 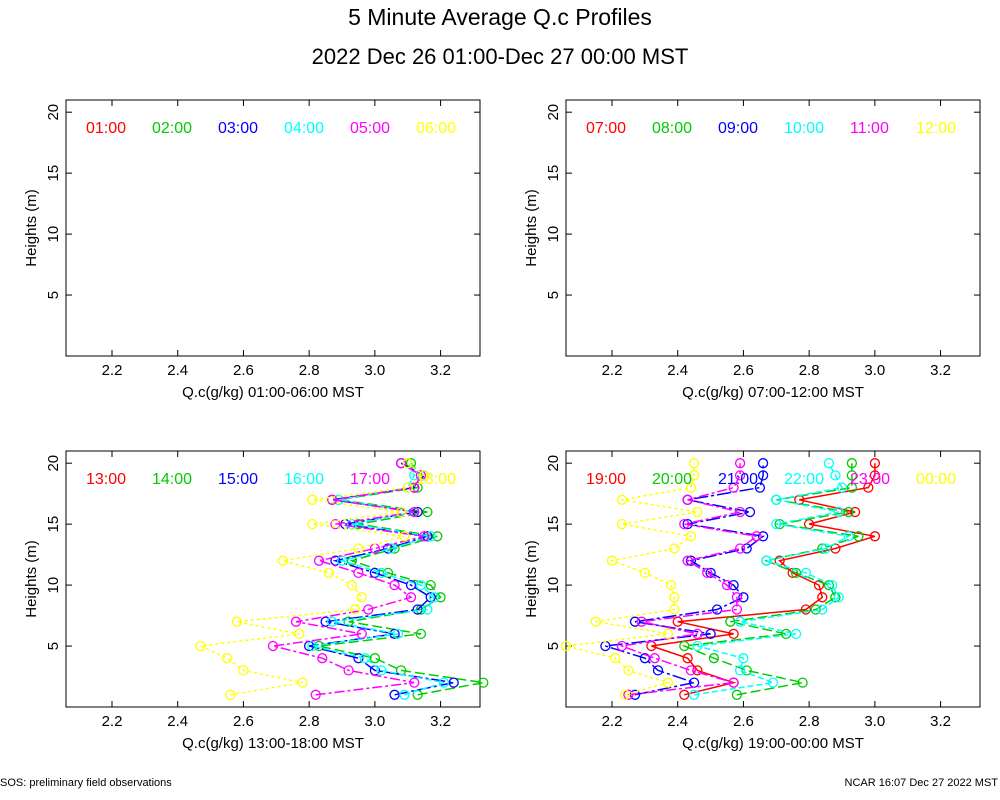 What do you see at coordinates (31, 228) in the screenshot?
I see `y-axis-label: Heights (m)` at bounding box center [31, 228].